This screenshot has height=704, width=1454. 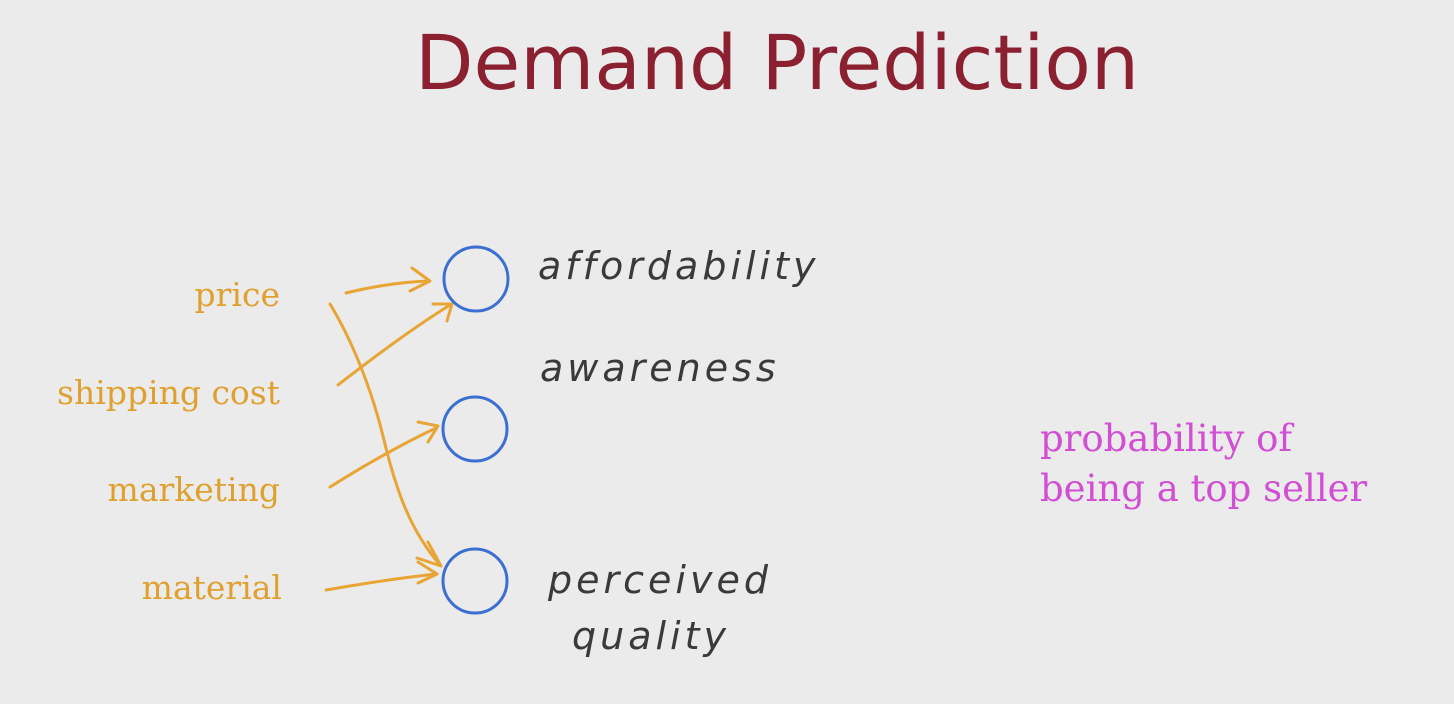 I want to click on arrowhead-shipping-affordability, so click(x=442, y=312).